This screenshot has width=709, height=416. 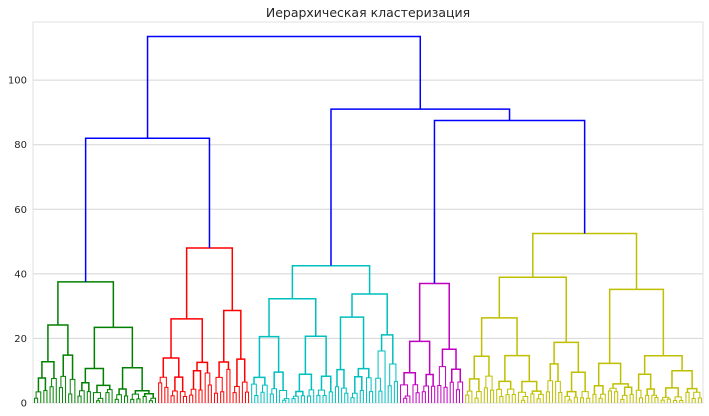 I want to click on y-tick-60: 60, so click(x=20, y=210).